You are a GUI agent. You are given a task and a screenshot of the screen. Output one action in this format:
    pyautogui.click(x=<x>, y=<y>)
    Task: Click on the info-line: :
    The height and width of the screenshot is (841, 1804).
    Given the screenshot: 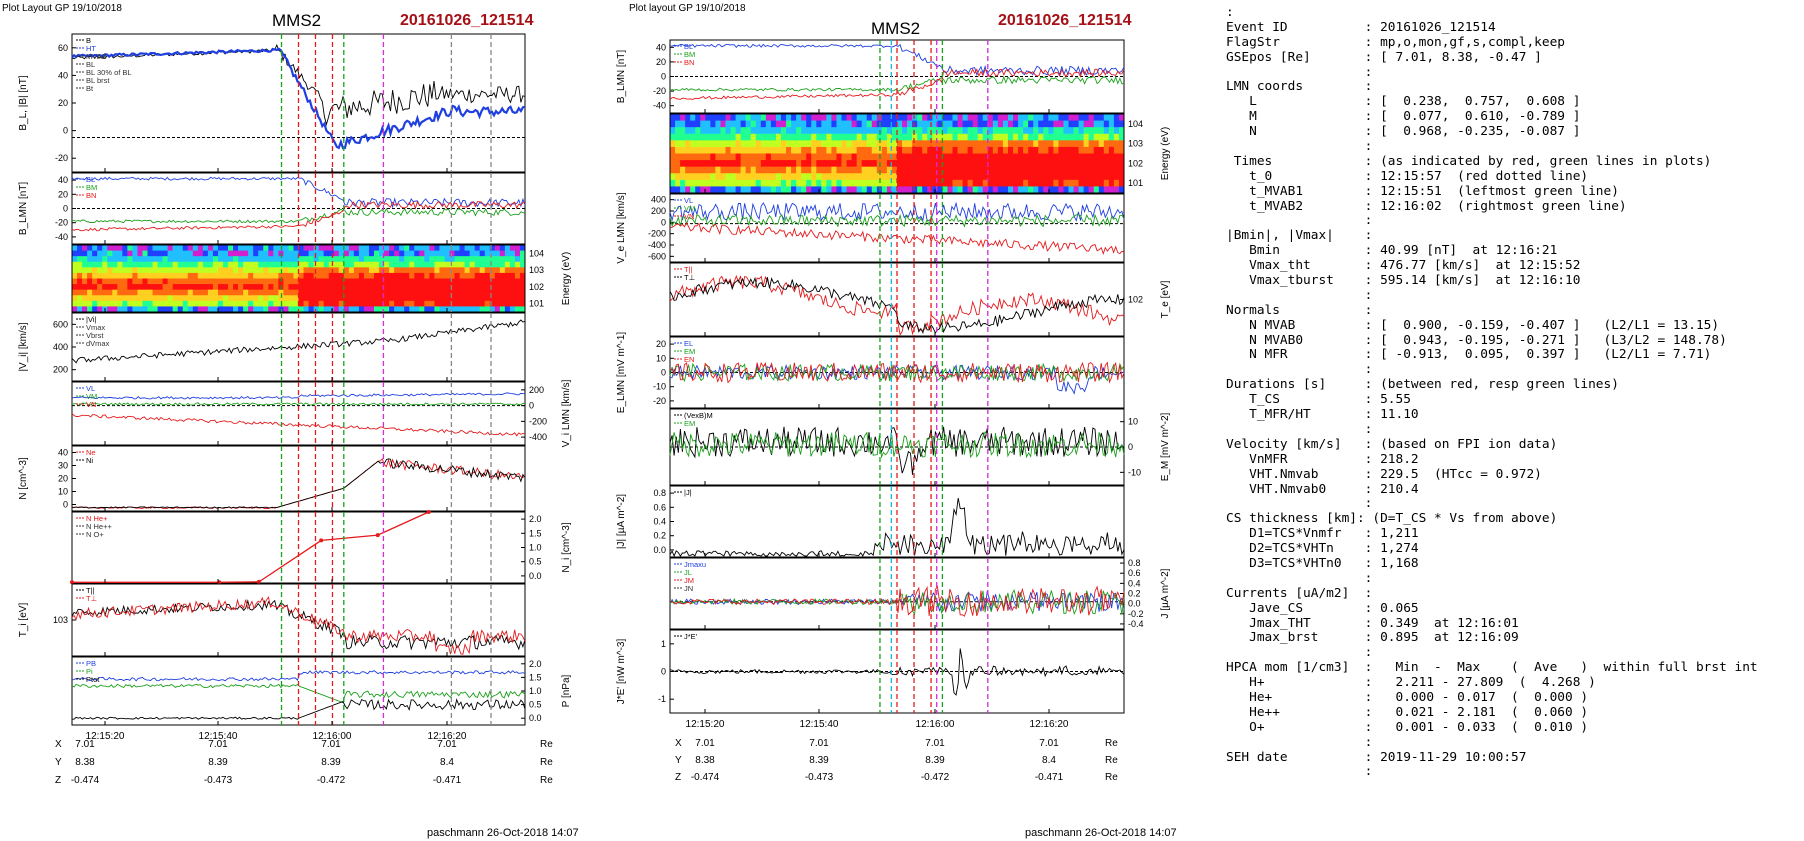 What is the action you would take?
    pyautogui.click(x=1299, y=370)
    